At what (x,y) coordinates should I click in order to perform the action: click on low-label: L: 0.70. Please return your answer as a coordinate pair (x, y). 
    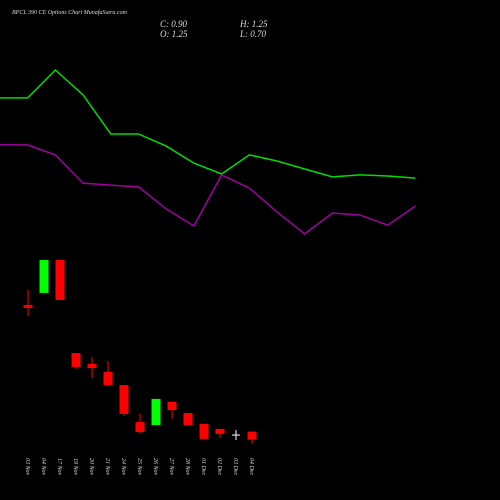
    Looking at the image, I should click on (253, 34).